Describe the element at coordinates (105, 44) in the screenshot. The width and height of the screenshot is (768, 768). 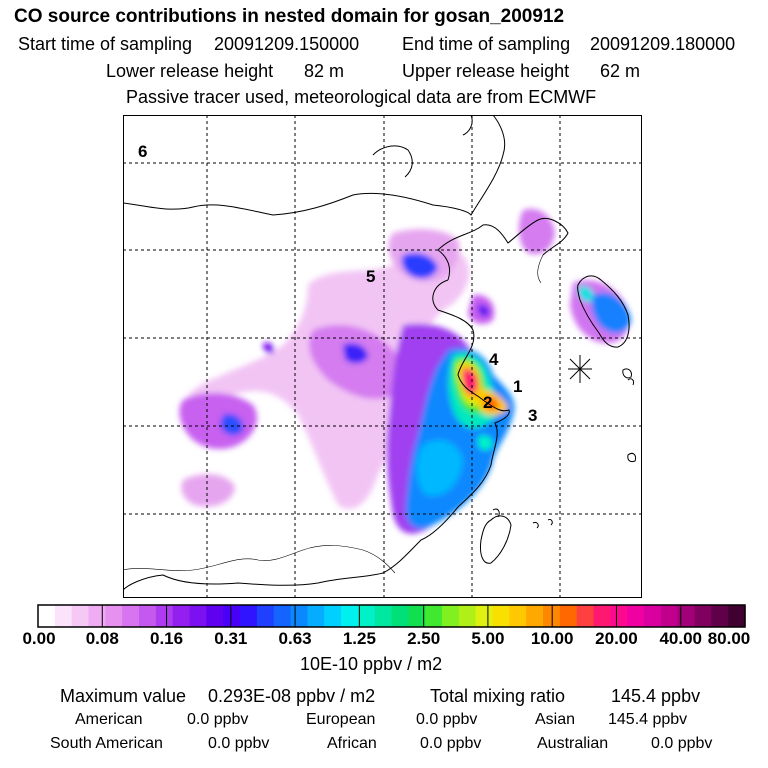
I see `start-time-label: Start time of sampling` at that location.